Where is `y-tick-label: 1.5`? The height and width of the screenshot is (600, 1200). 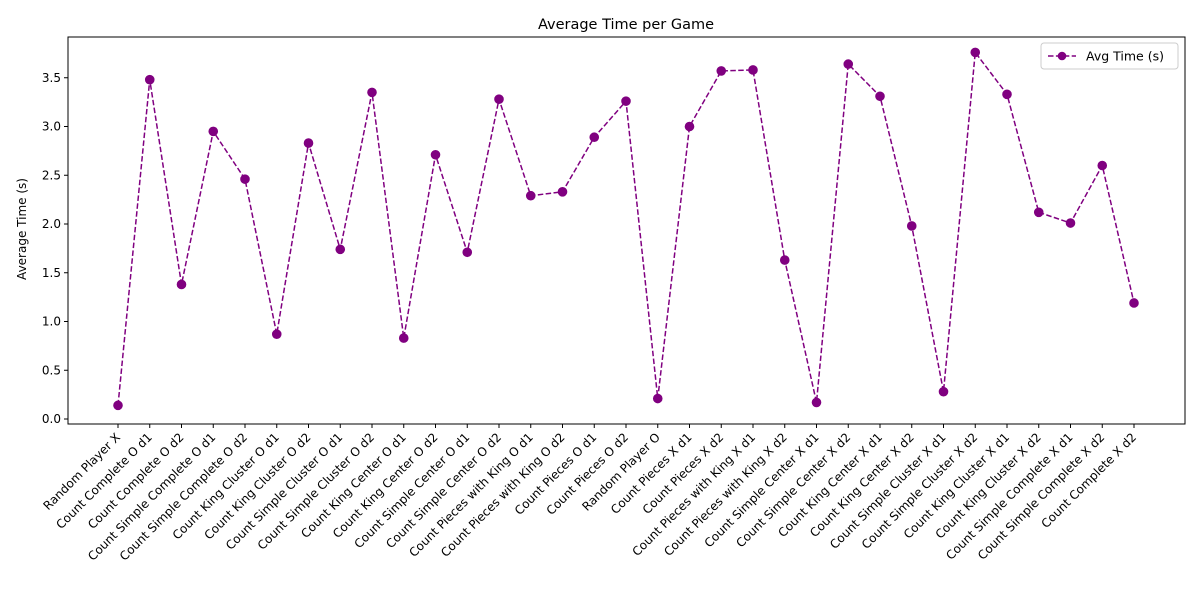
y-tick-label: 1.5 is located at coordinates (51, 273).